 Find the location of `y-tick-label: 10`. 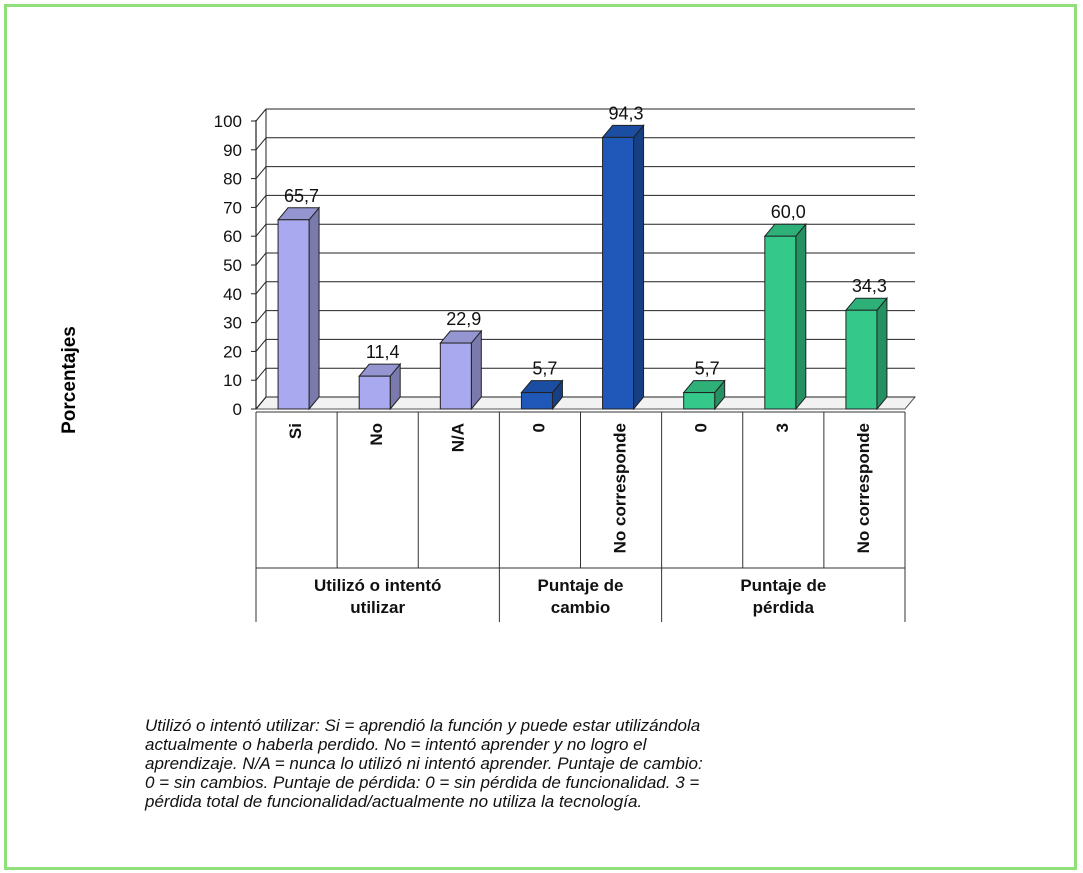

y-tick-label: 10 is located at coordinates (232, 380).